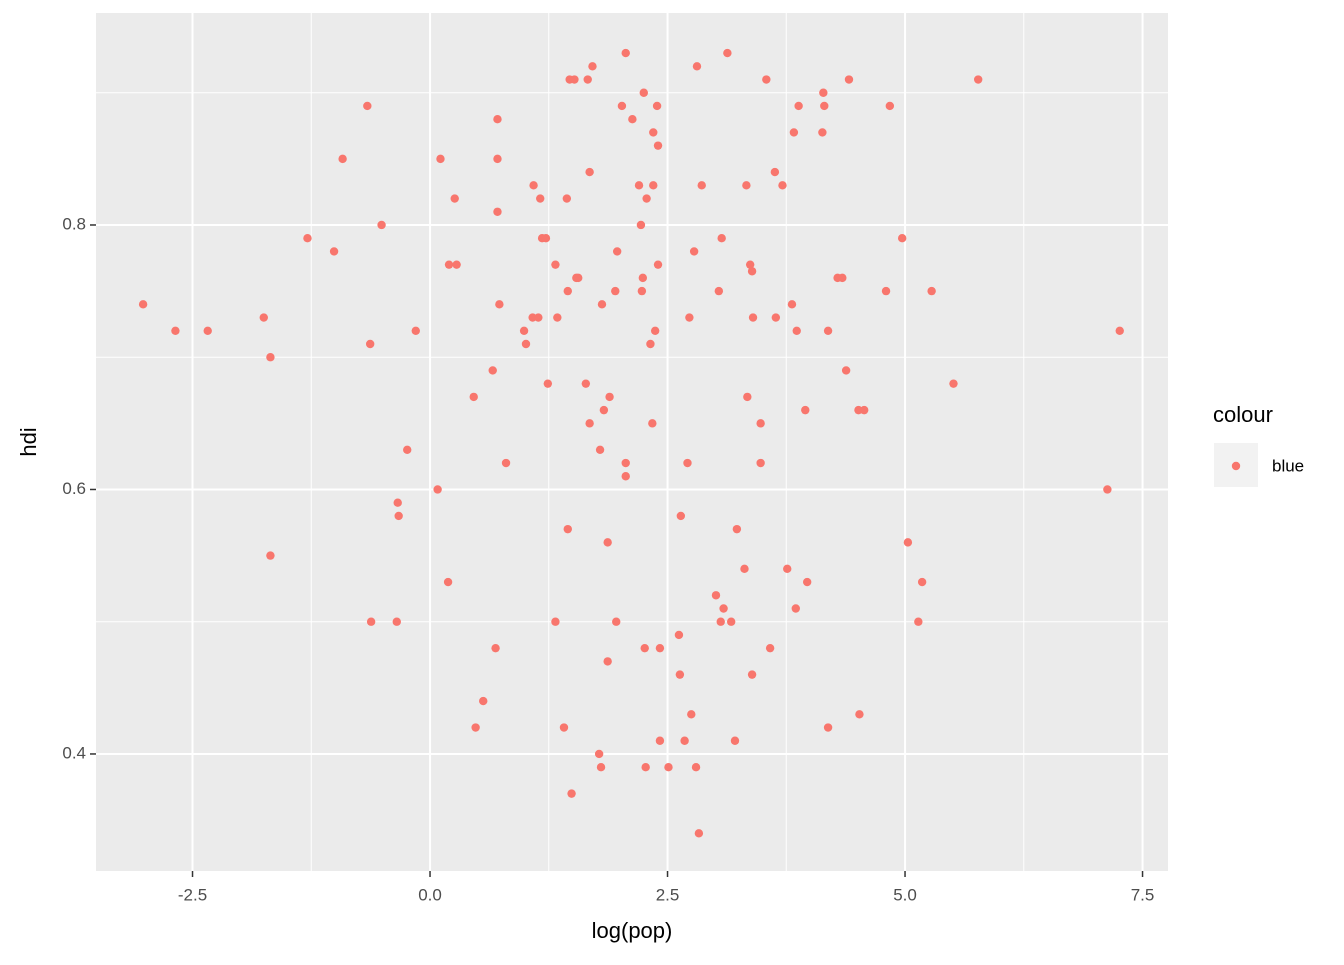 This screenshot has height=965, width=1344. What do you see at coordinates (1243, 414) in the screenshot?
I see `legend-title: colour` at bounding box center [1243, 414].